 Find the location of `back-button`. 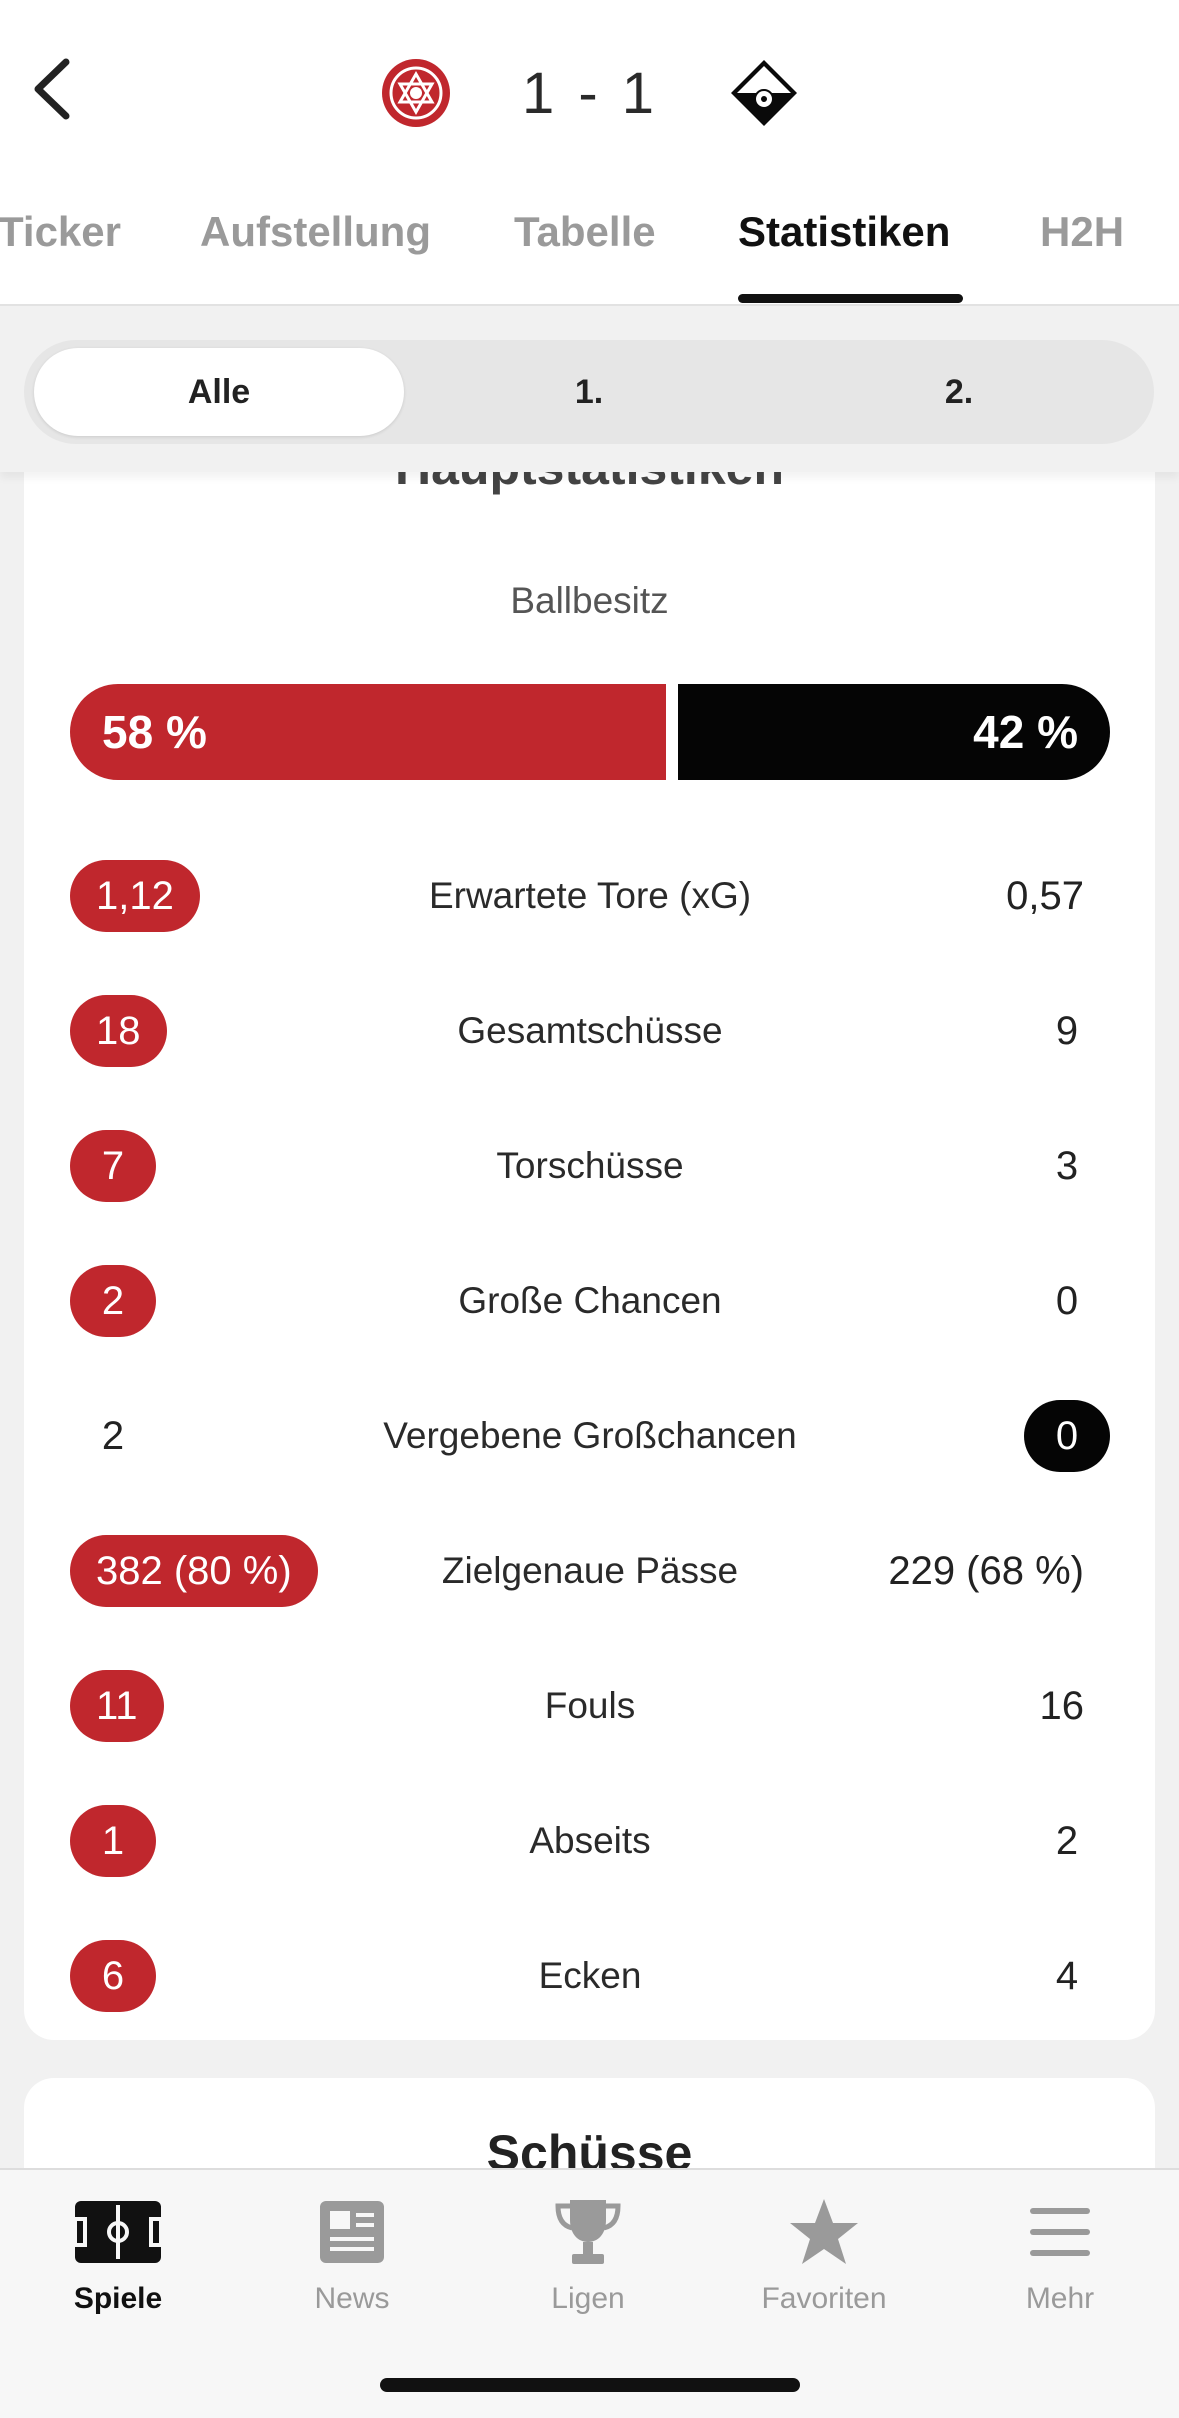

back-button is located at coordinates (52, 89).